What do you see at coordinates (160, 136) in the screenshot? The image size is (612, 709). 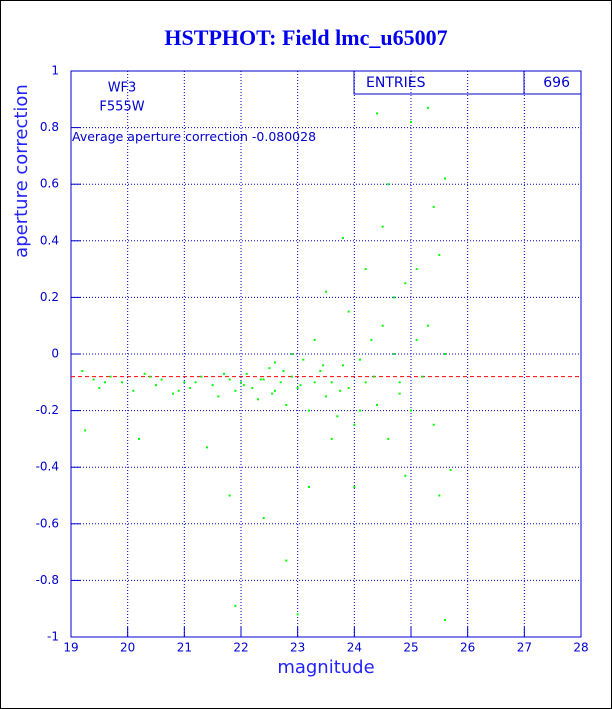 I see `mean-text: Average aperture correction` at bounding box center [160, 136].